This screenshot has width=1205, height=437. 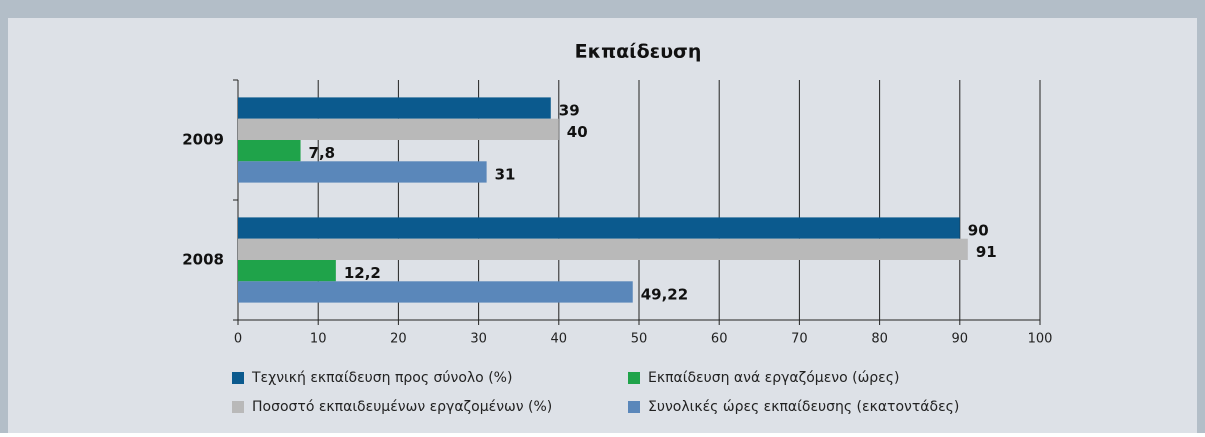 What do you see at coordinates (664, 294) in the screenshot?
I see `data-label: 49,22` at bounding box center [664, 294].